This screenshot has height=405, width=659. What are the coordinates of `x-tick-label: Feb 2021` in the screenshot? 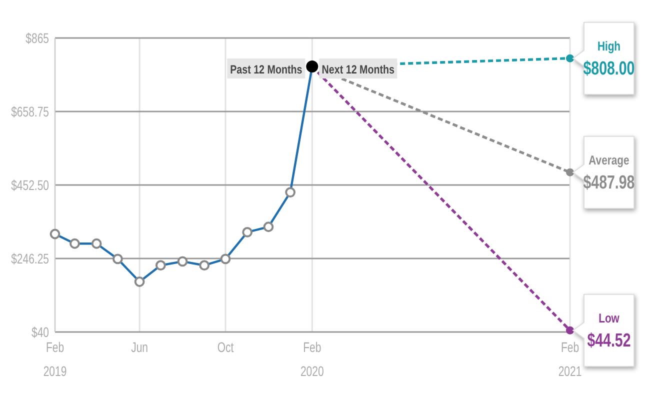 It's located at (570, 360).